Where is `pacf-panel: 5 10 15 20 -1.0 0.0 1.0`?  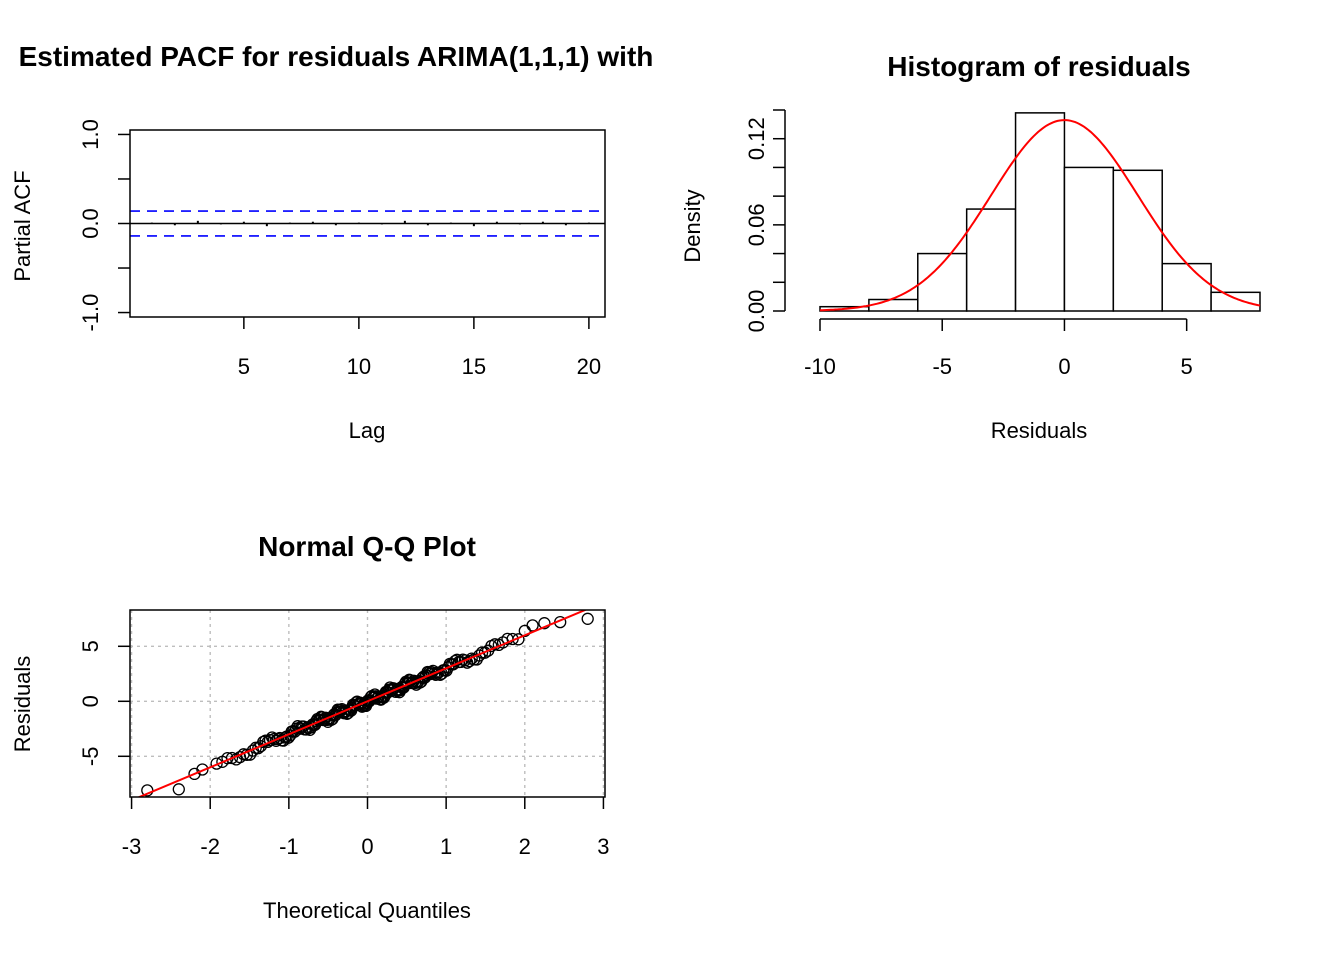 pacf-panel: 5 10 15 20 -1.0 0.0 1.0 is located at coordinates (342, 249).